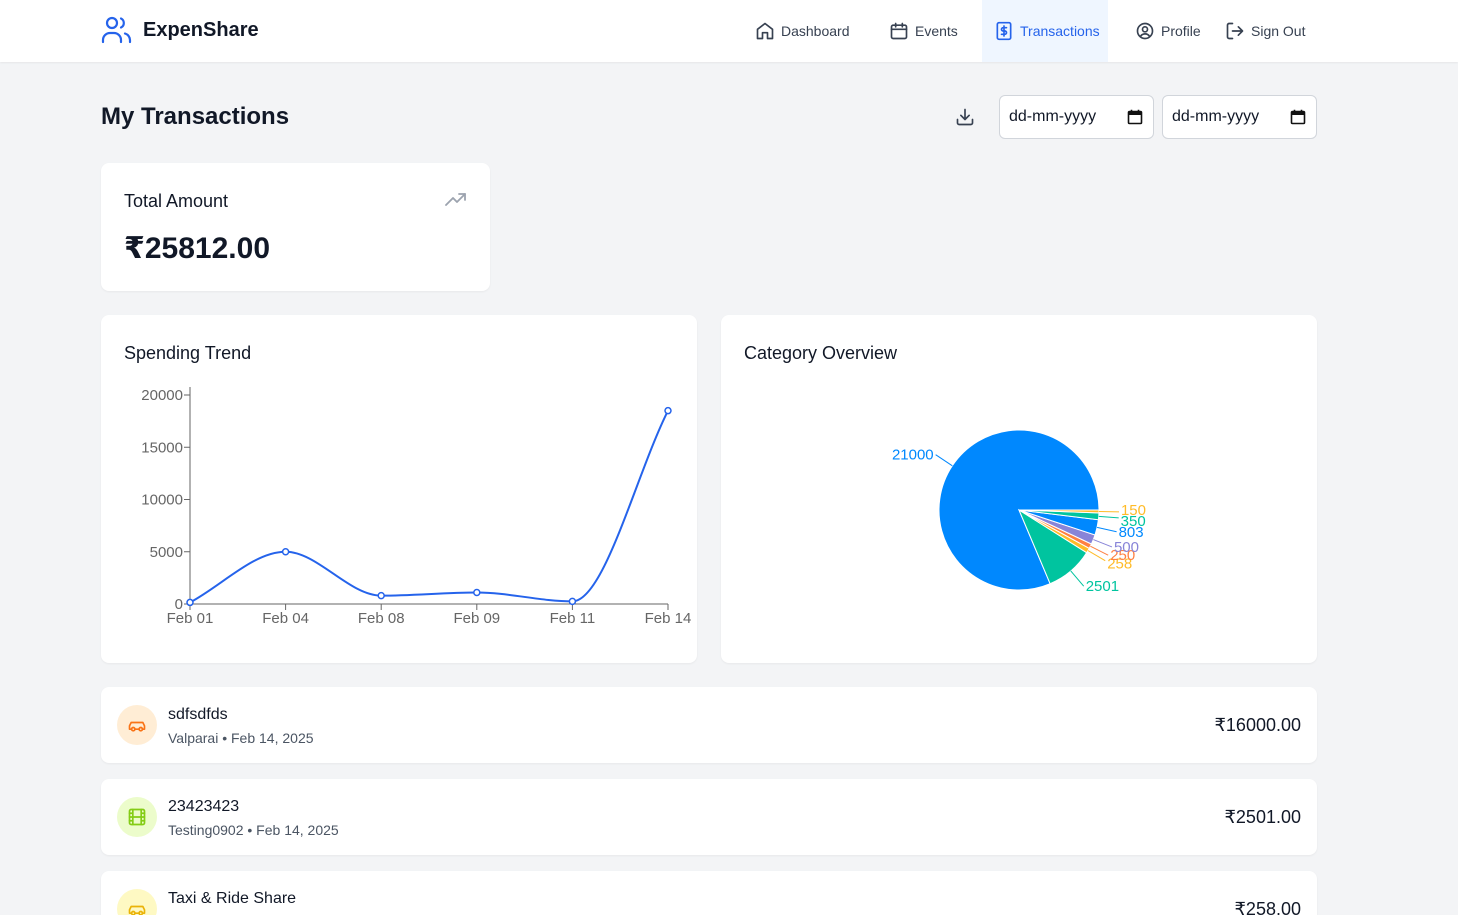  I want to click on brand: ExpenShare, so click(180, 30).